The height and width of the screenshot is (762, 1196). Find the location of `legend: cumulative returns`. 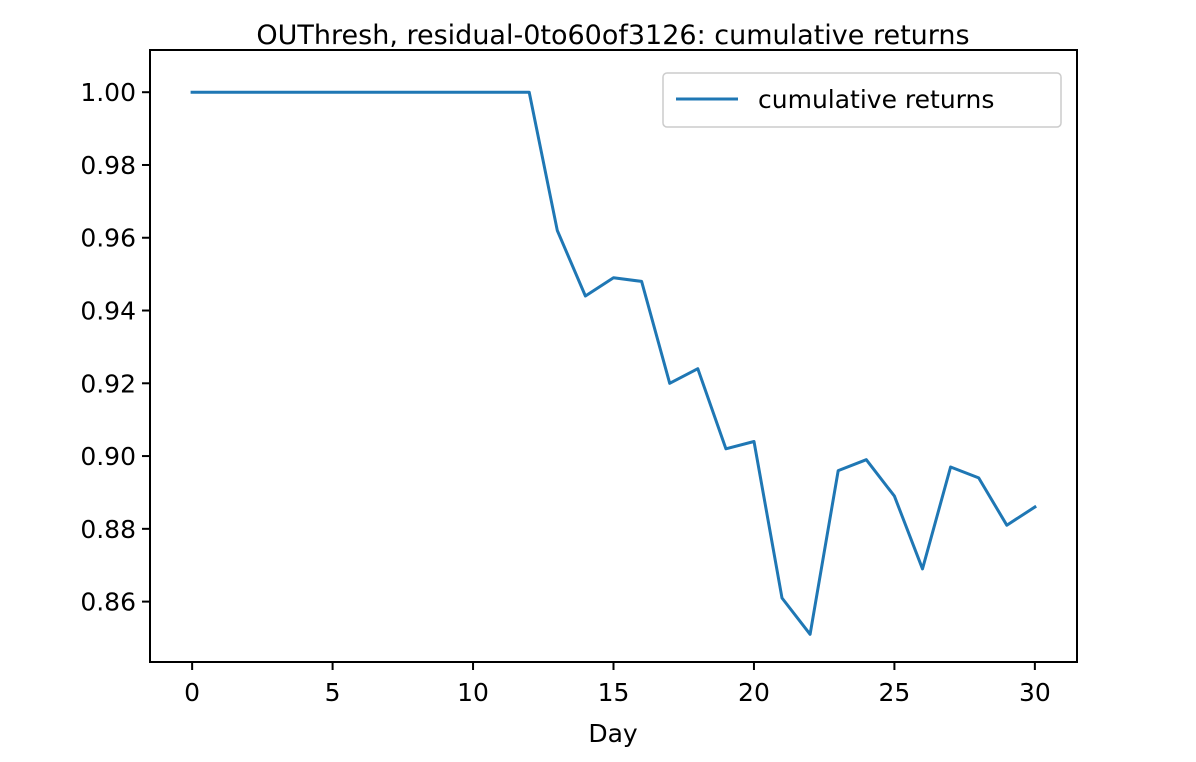

legend: cumulative returns is located at coordinates (862, 100).